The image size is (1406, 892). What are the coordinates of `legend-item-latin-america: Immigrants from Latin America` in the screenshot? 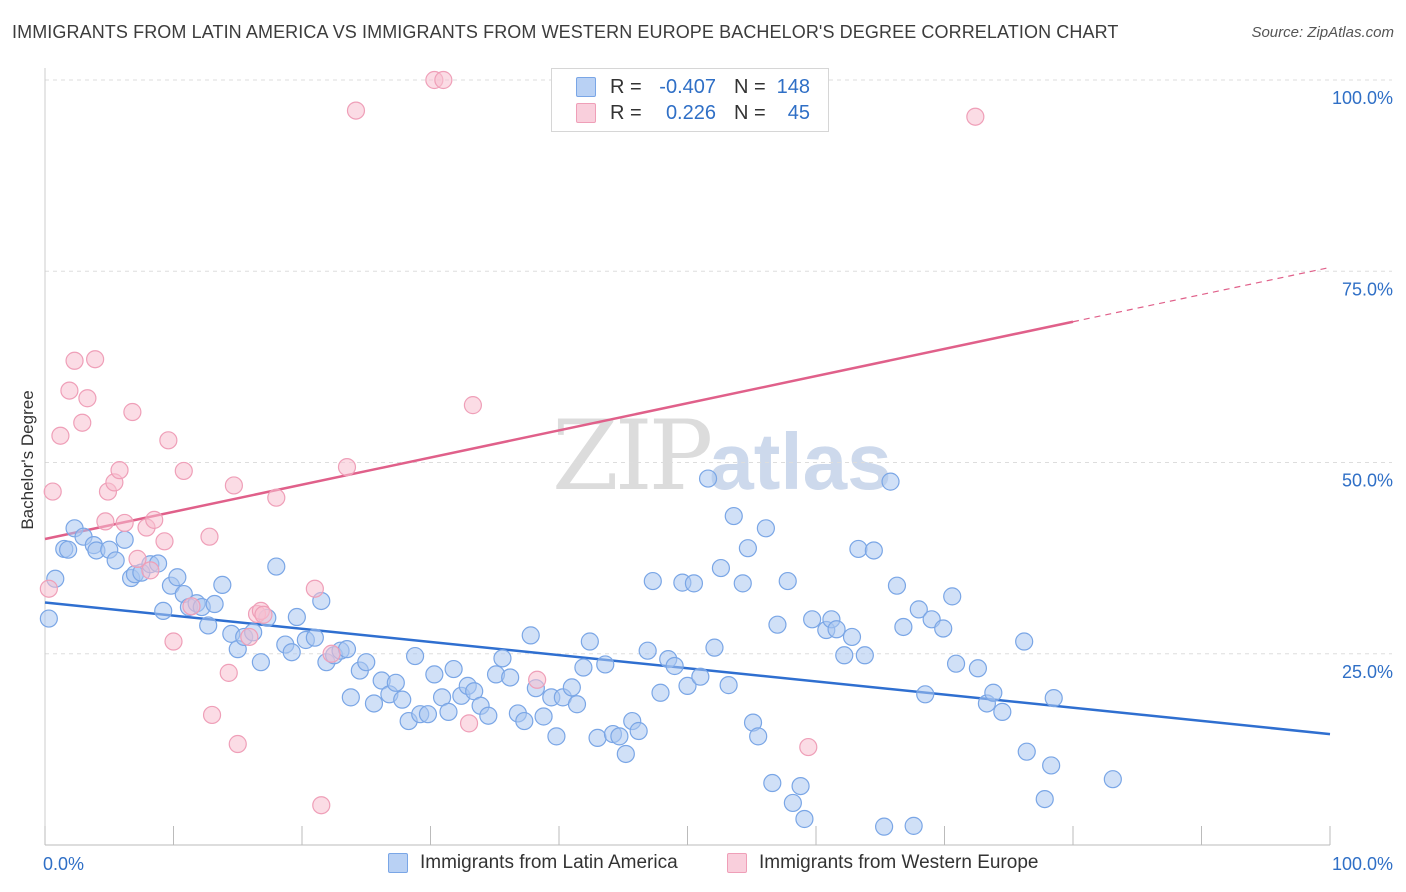 It's located at (533, 863).